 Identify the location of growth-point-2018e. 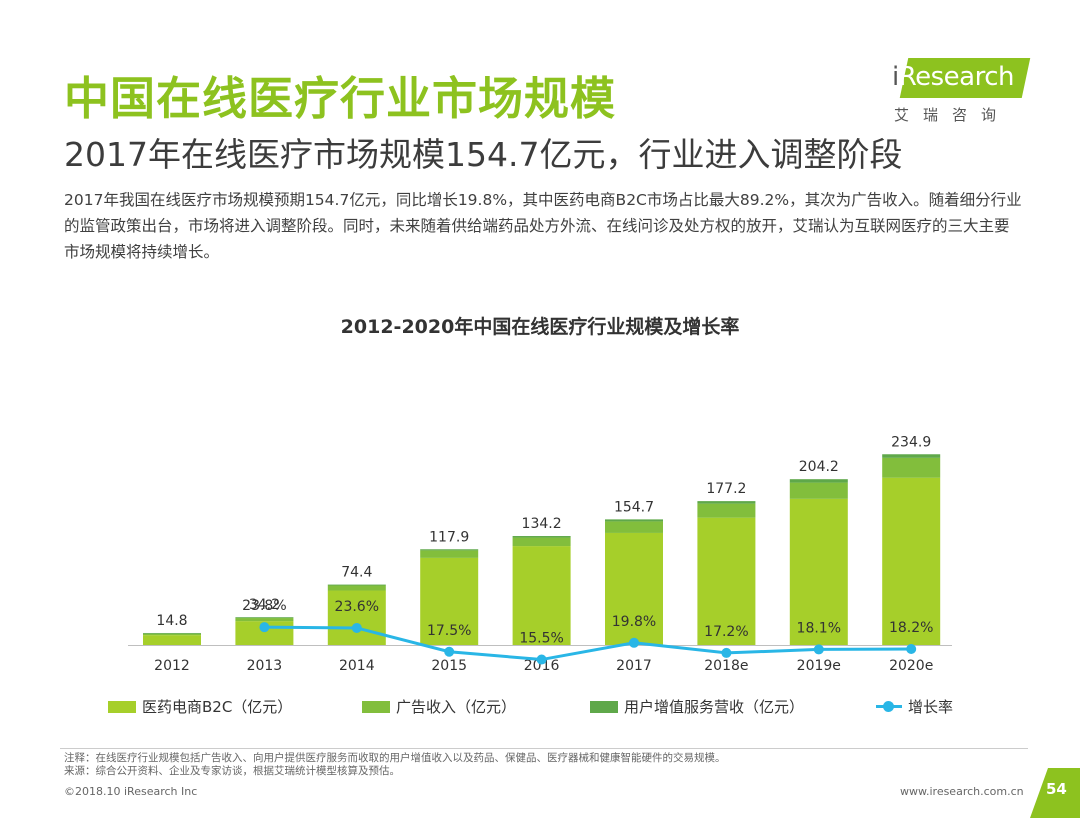
(726, 652).